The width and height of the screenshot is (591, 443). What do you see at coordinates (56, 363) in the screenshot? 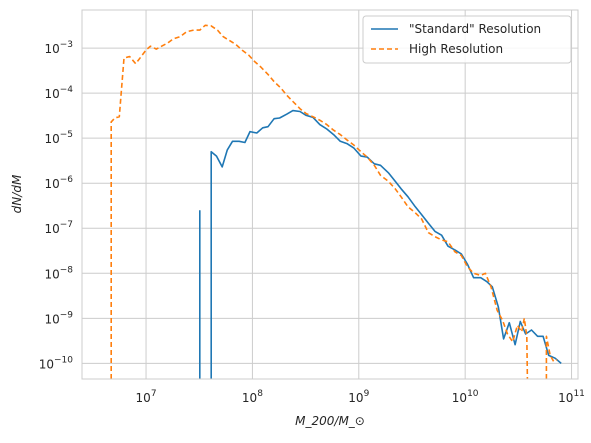
I see `y-tick-label: 10⁻¹⁰` at bounding box center [56, 363].